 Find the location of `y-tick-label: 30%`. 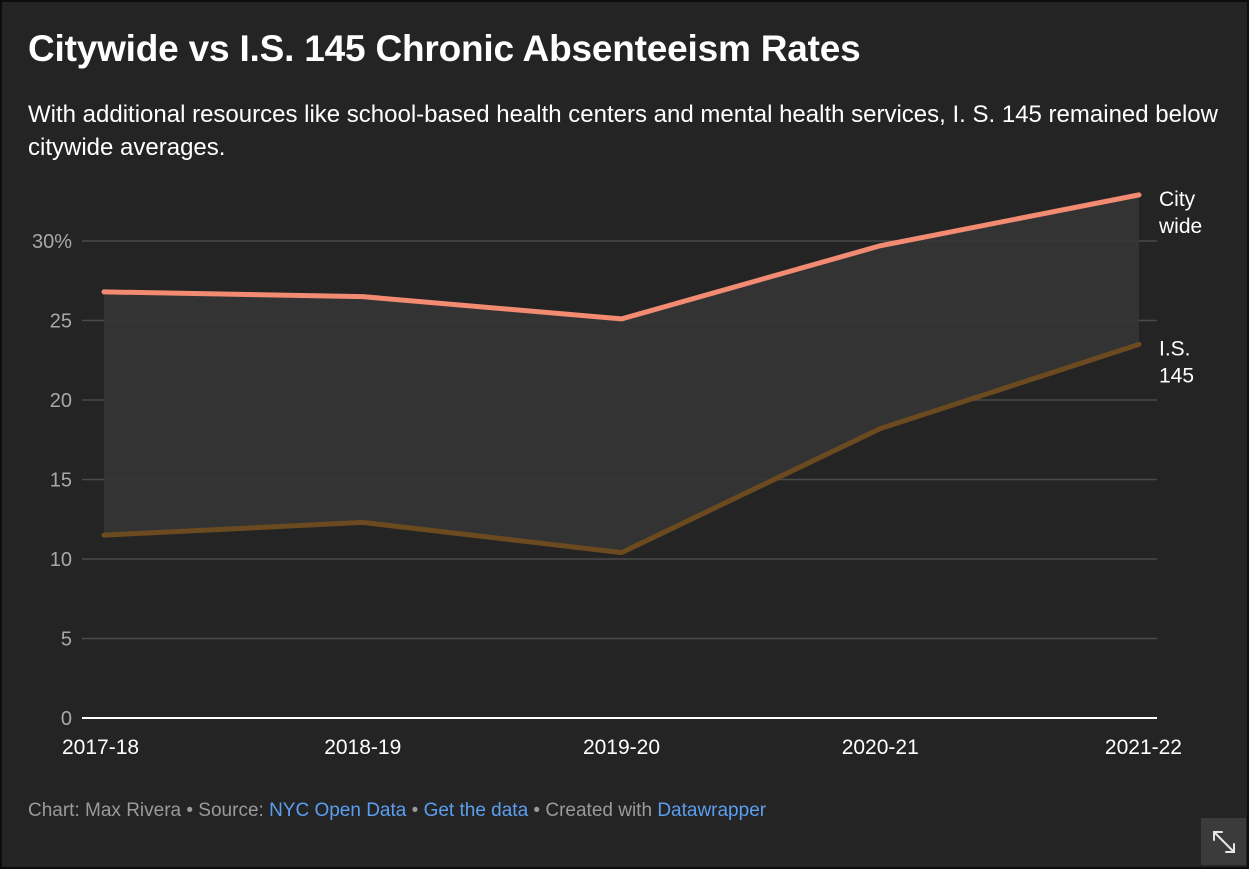

y-tick-label: 30% is located at coordinates (52, 242).